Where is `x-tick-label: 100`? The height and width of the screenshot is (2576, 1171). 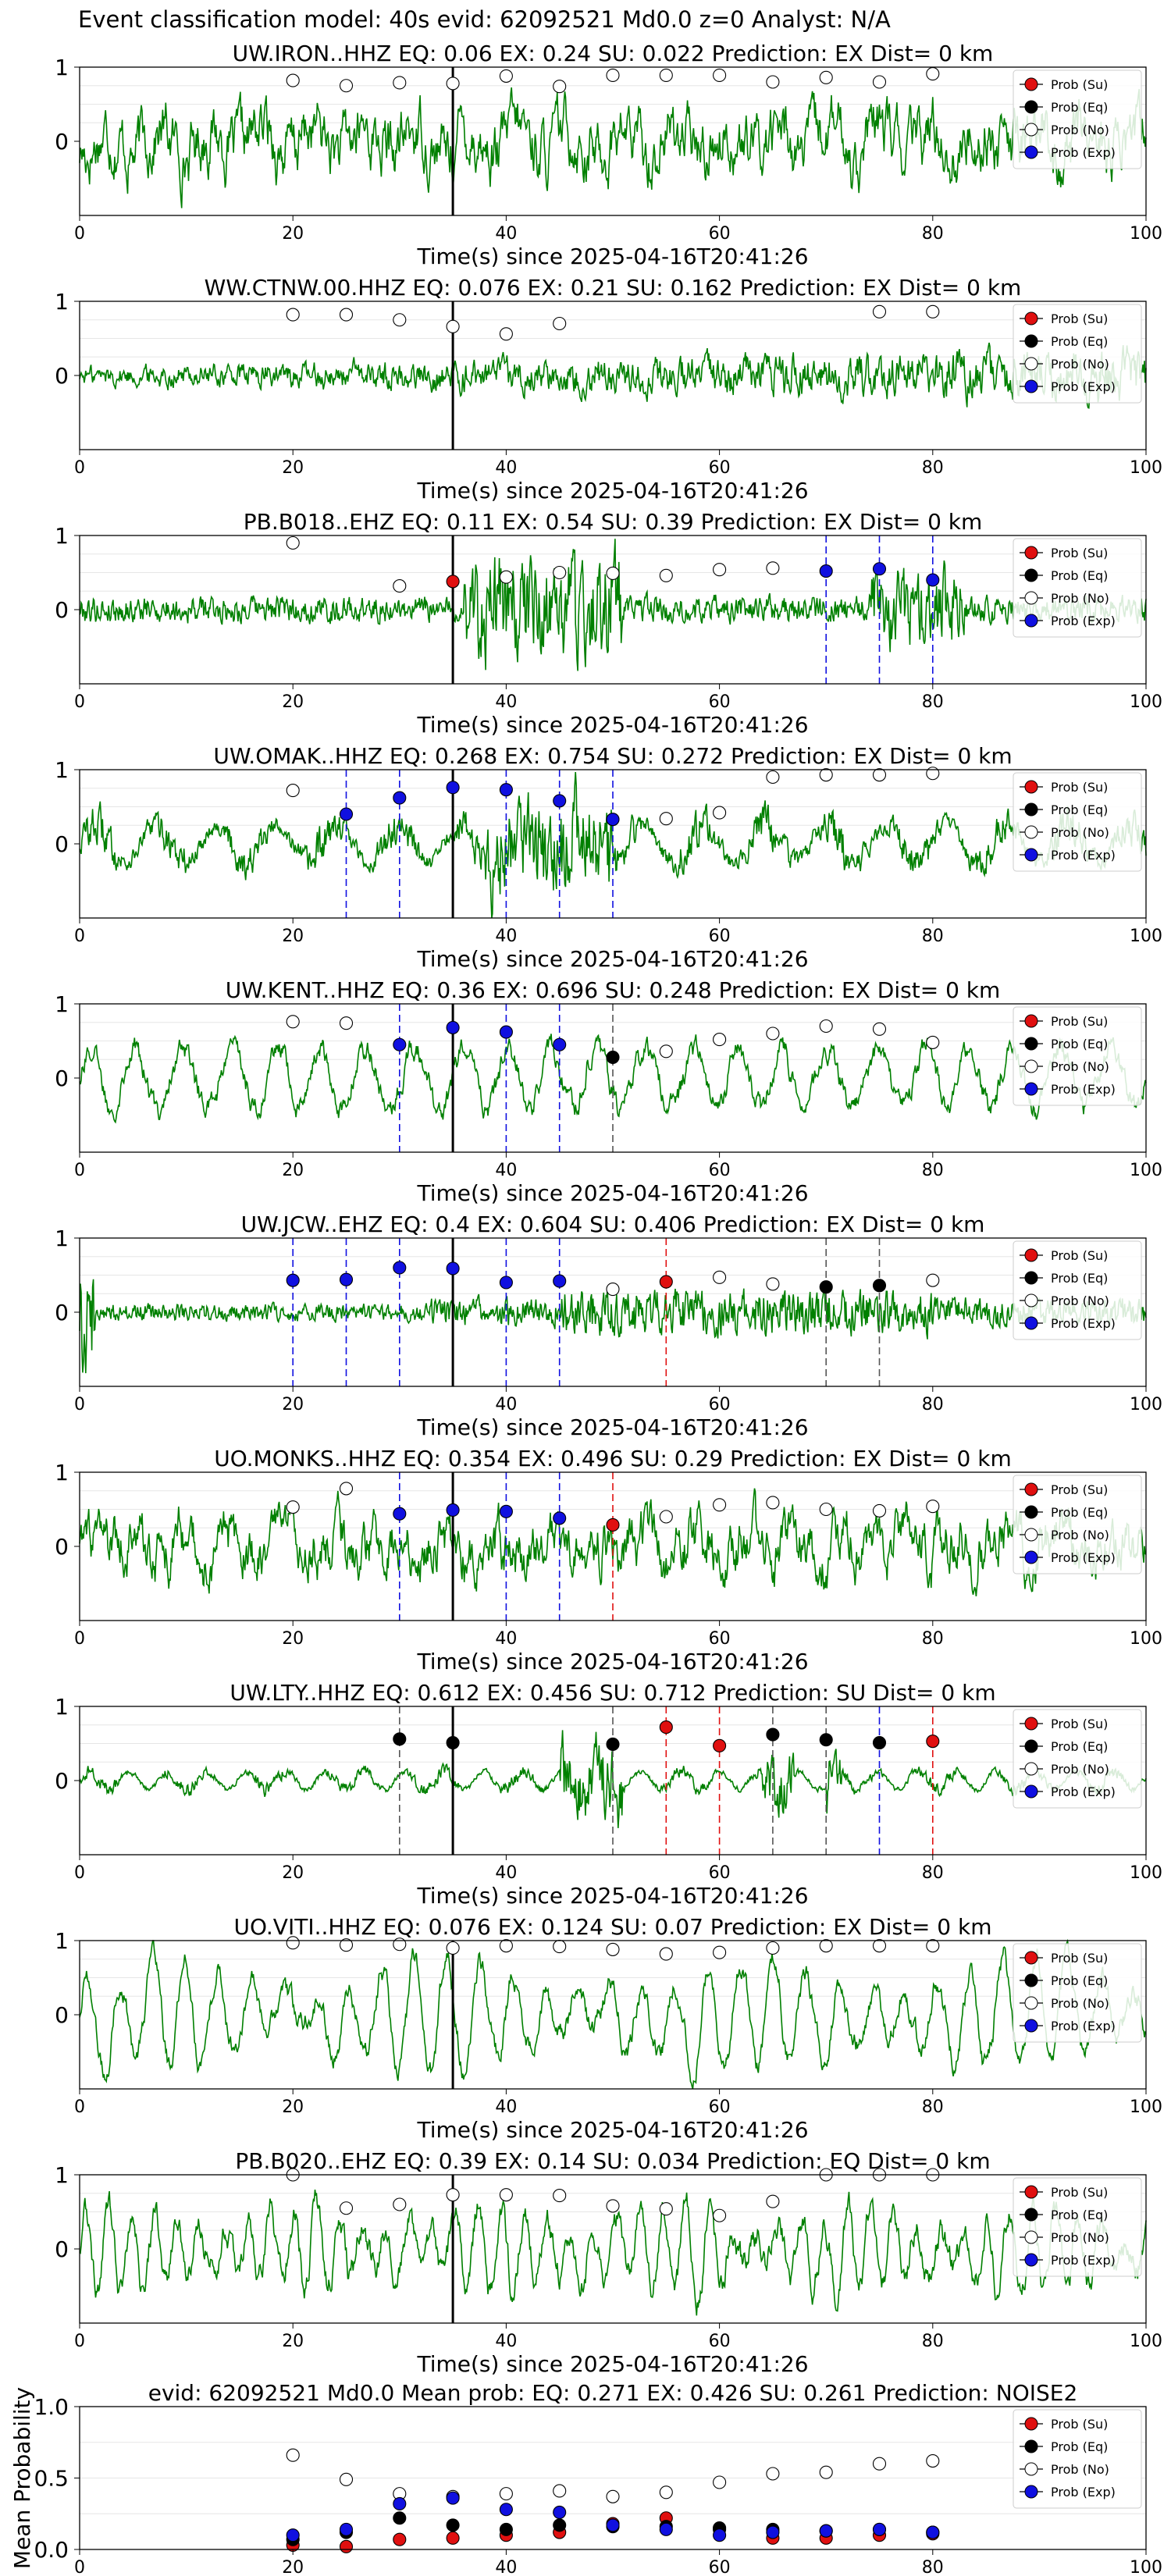 x-tick-label: 100 is located at coordinates (1146, 2341).